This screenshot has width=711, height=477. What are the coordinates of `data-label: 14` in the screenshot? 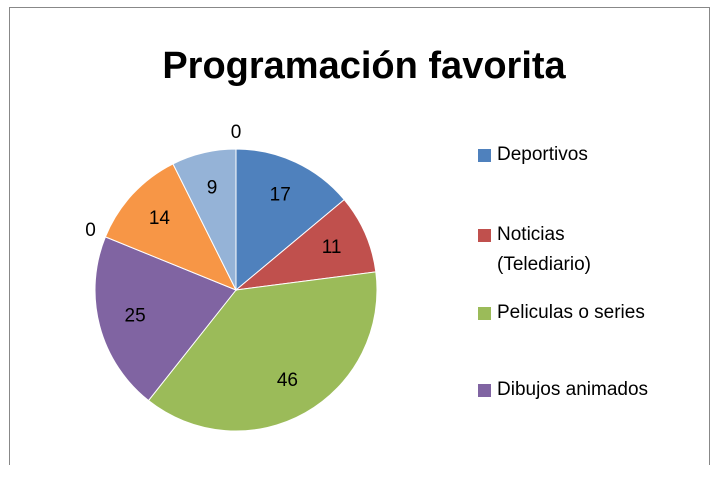 It's located at (160, 218).